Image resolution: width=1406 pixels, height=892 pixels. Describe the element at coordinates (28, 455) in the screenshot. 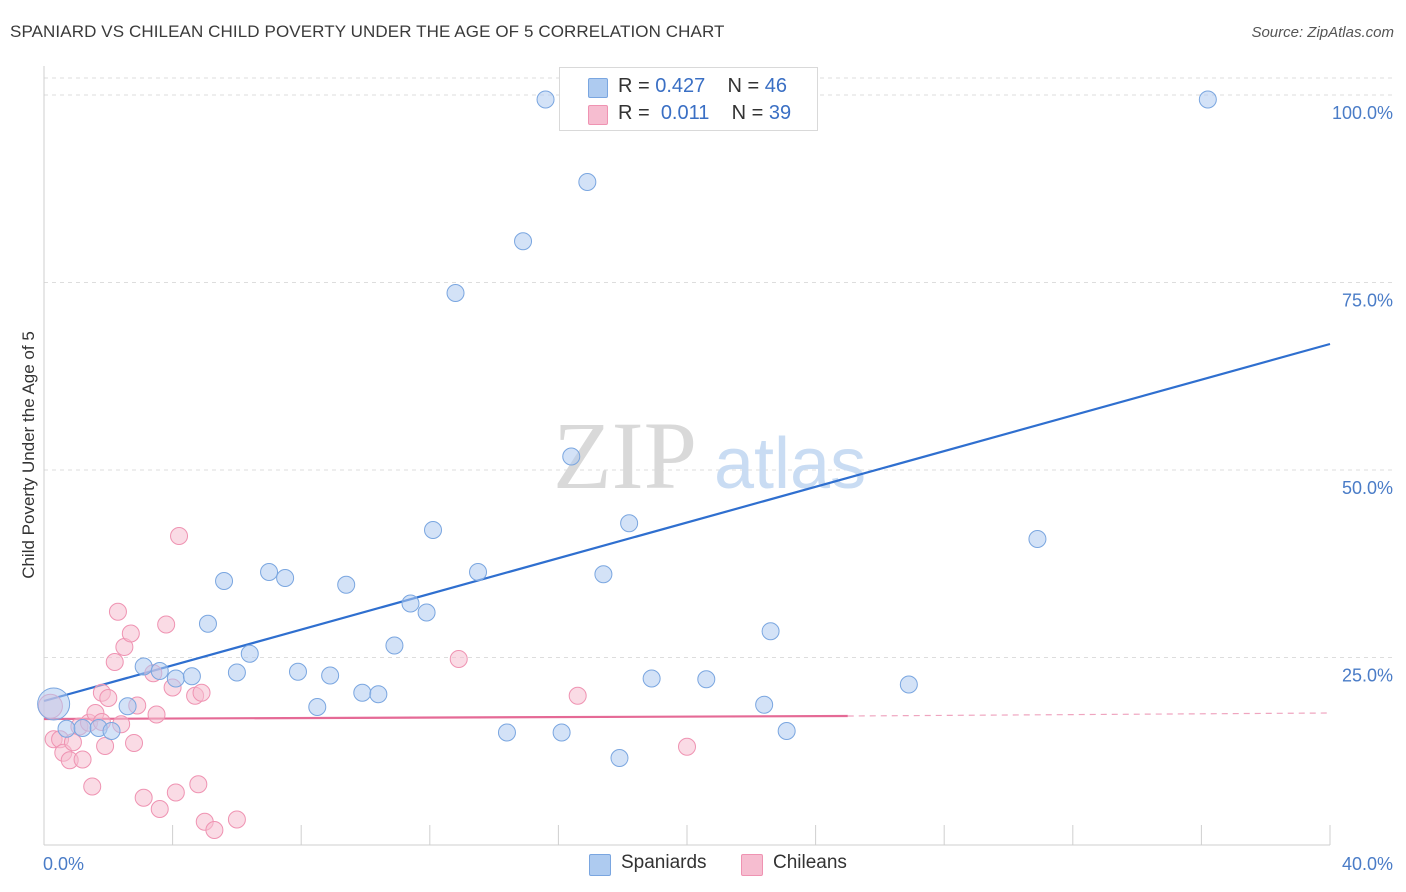

I see `y-axis-label: Child Poverty Under the Age of 5` at that location.